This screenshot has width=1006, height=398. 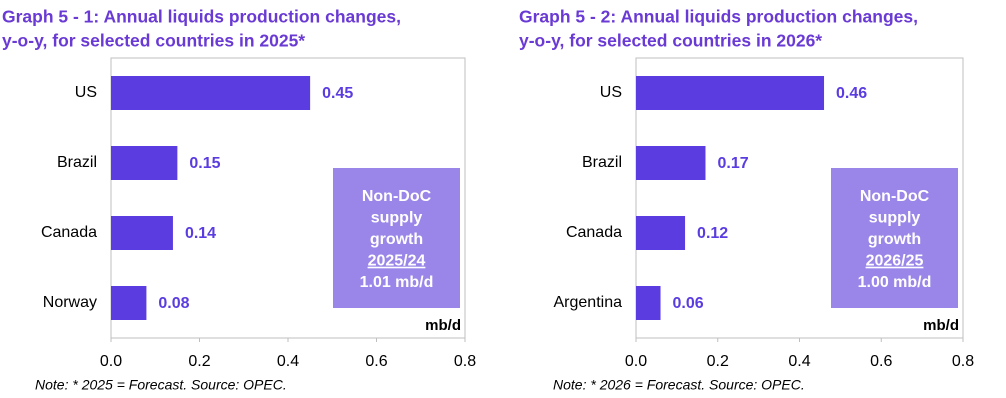 I want to click on y-tick-label: Argentina, so click(x=588, y=302).